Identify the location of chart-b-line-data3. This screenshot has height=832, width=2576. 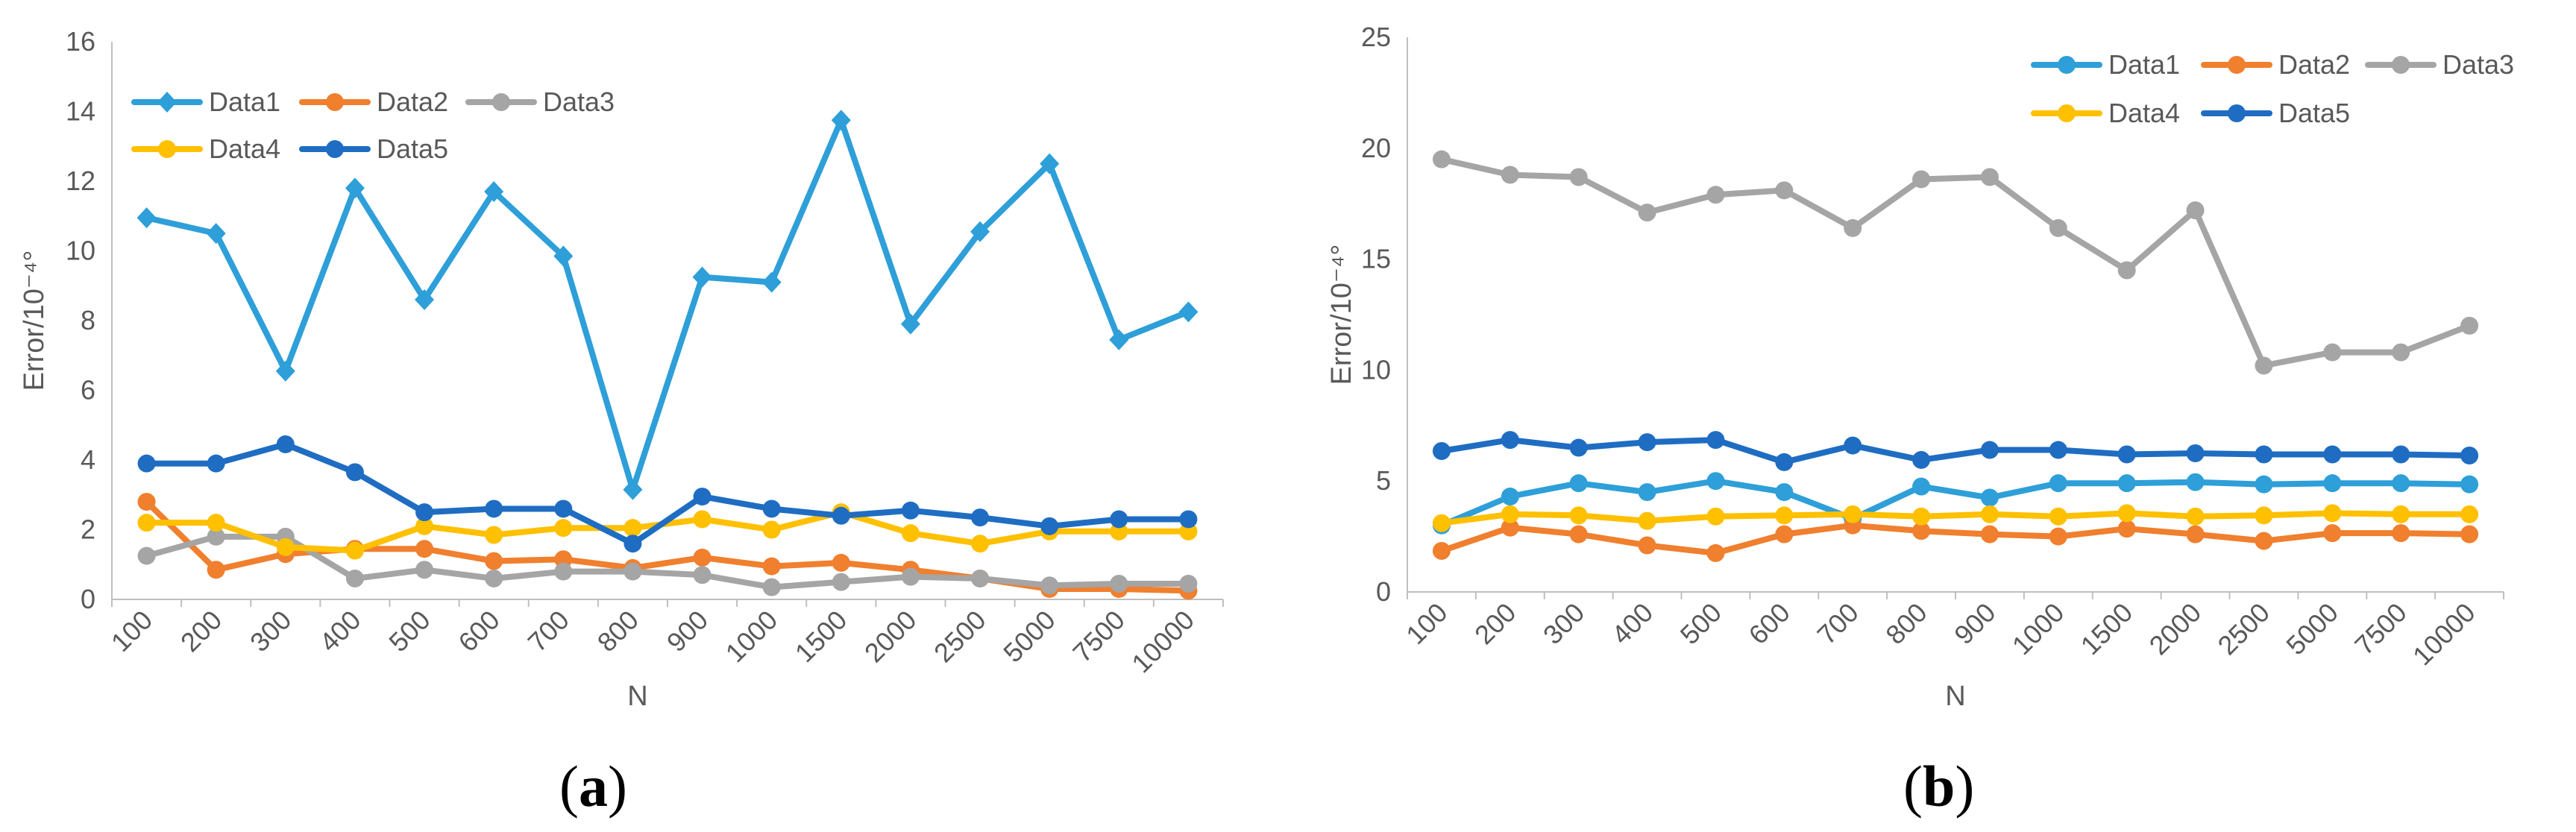
(1956, 262).